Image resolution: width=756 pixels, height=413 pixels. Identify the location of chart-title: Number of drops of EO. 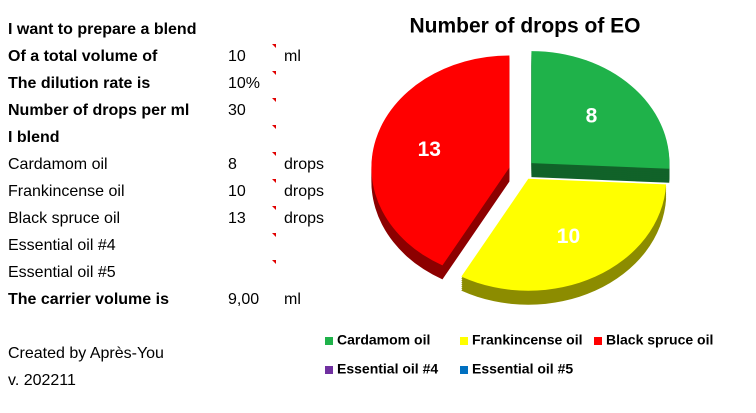
(525, 26).